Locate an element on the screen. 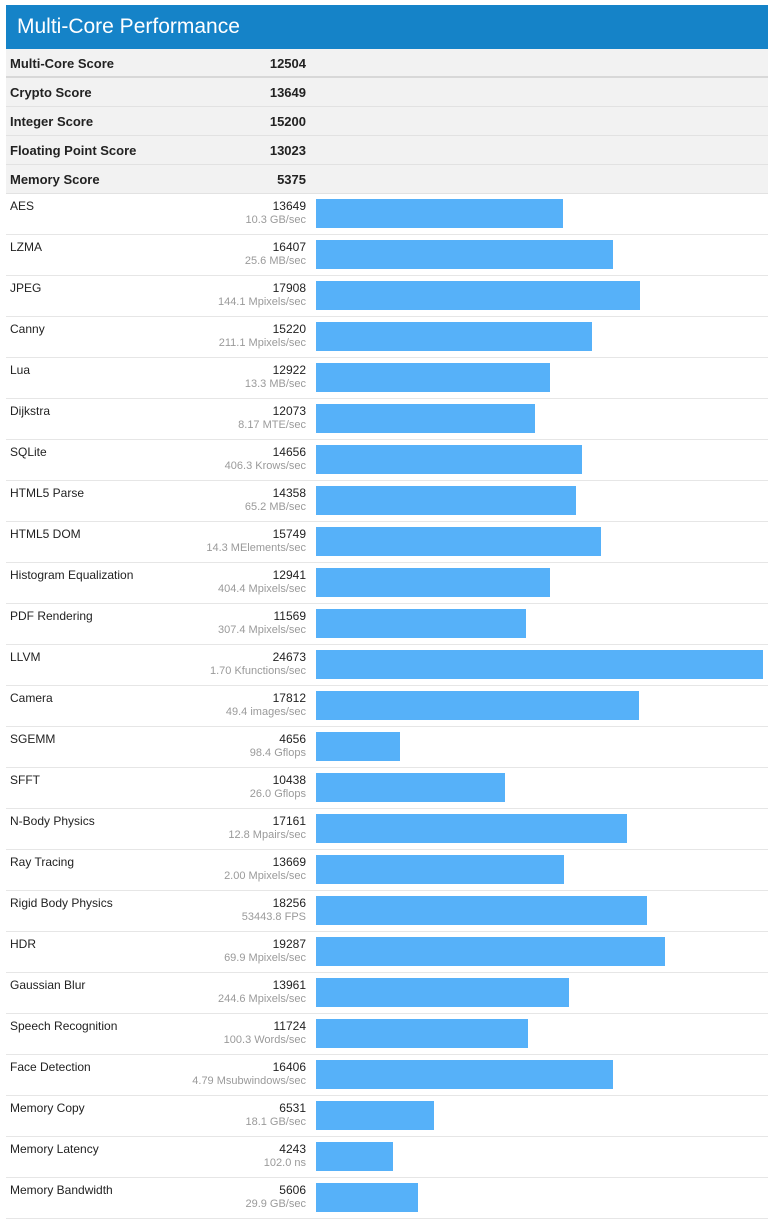  benchmark-rate: 29.9 GB/sec is located at coordinates (275, 1204).